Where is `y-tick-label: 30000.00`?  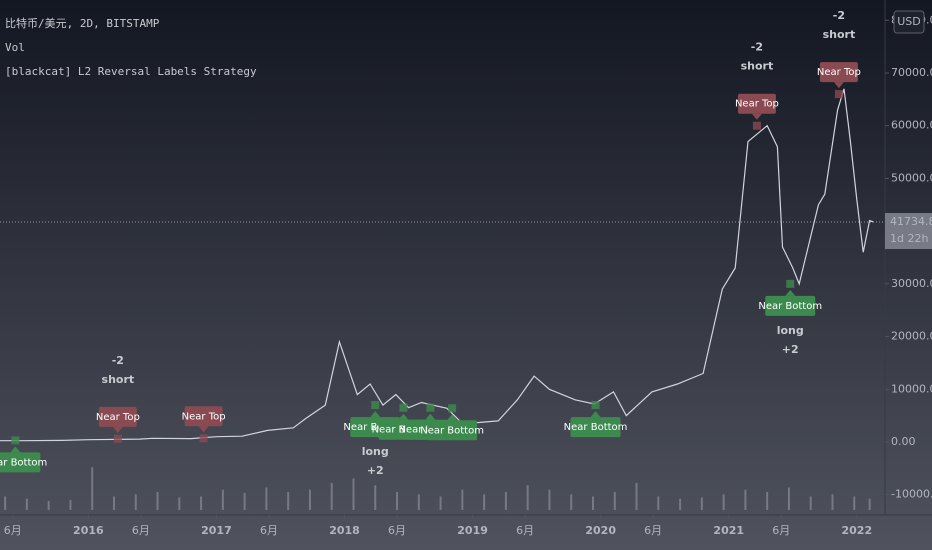 y-tick-label: 30000.00 is located at coordinates (911, 283).